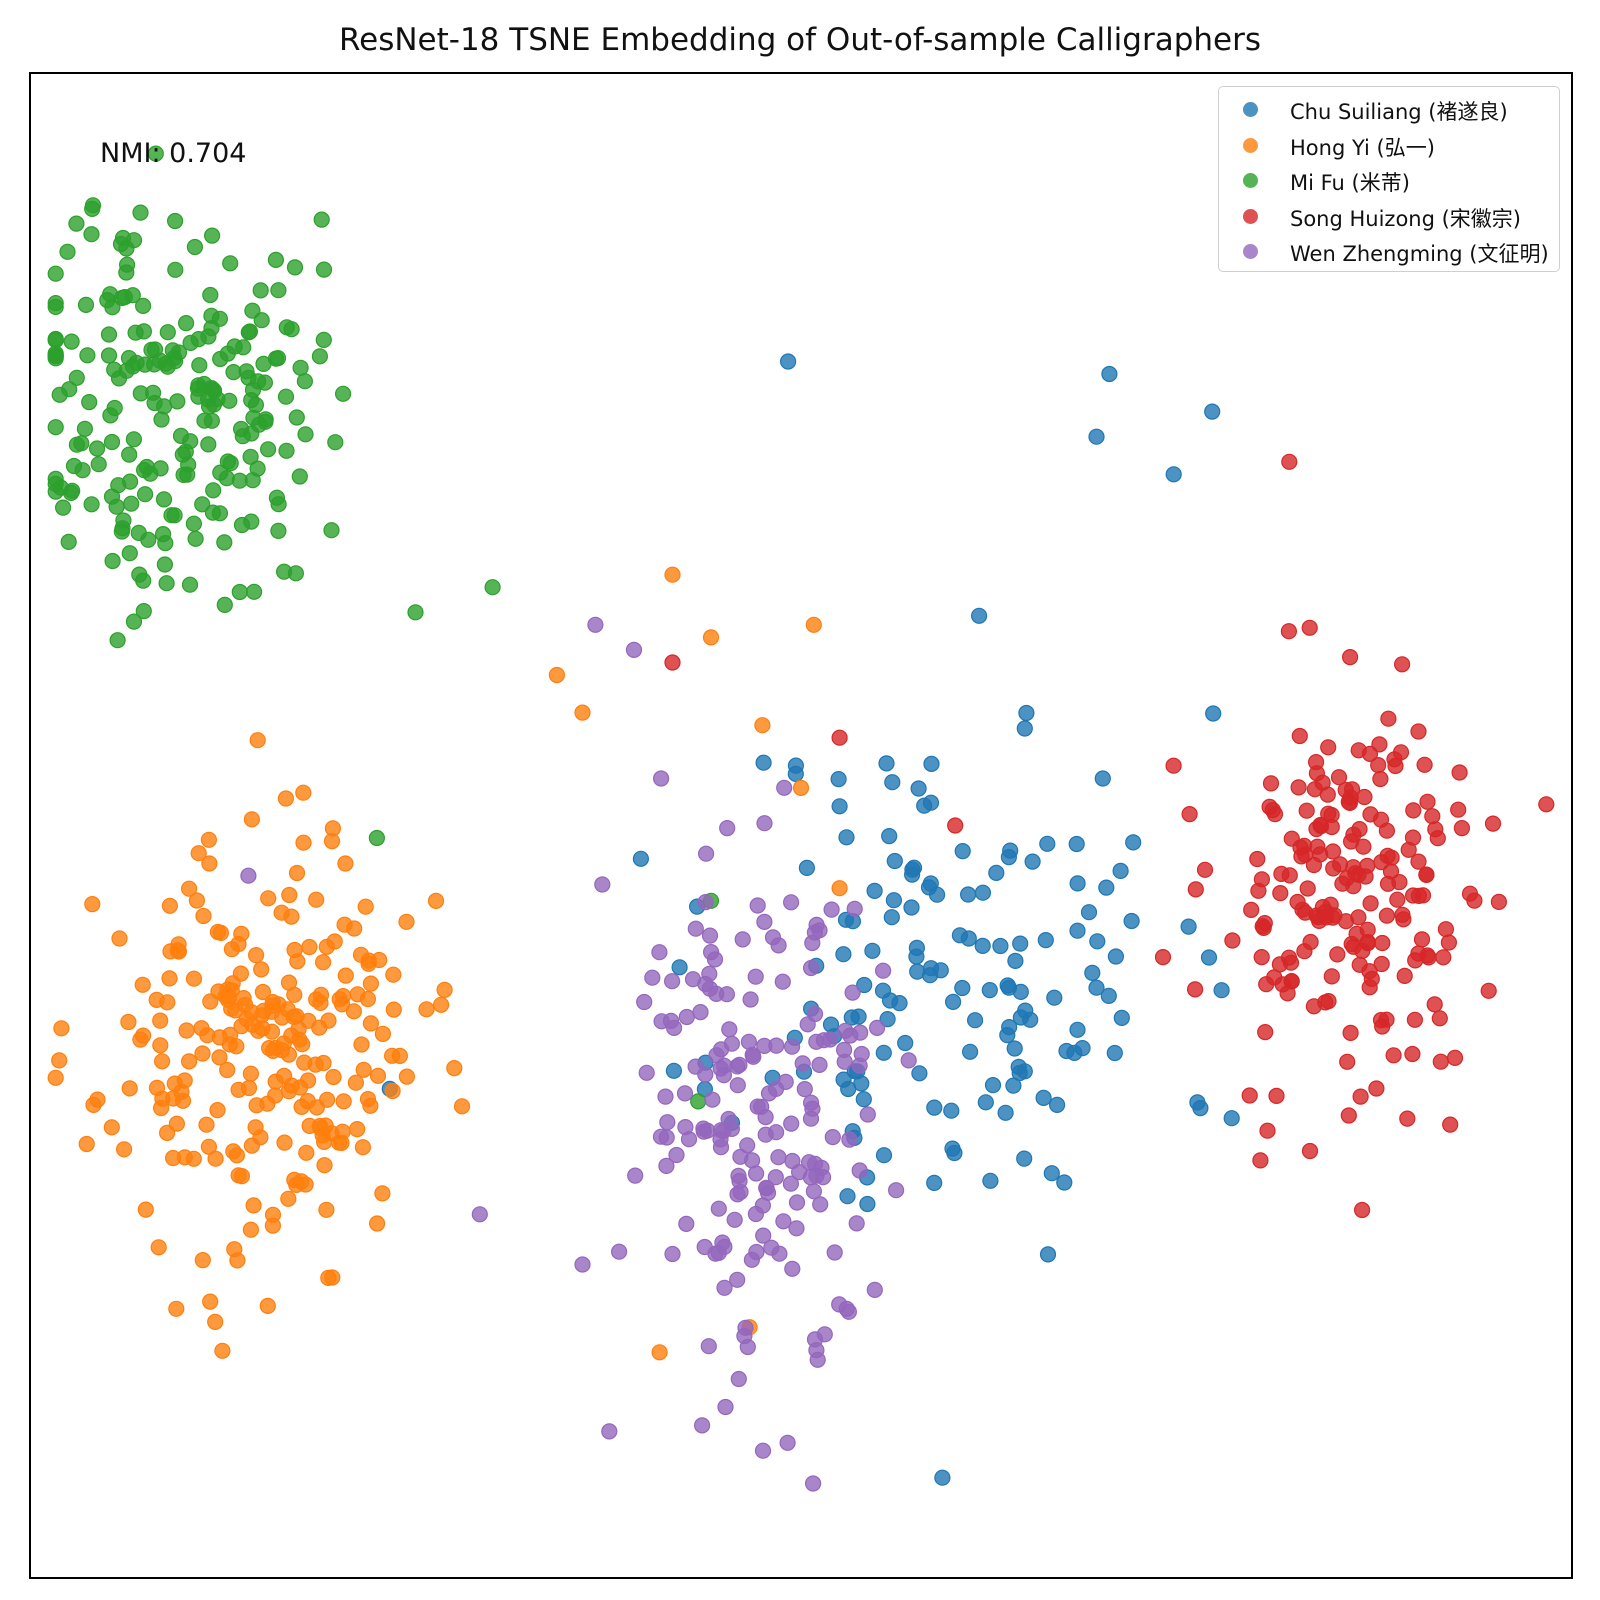 This screenshot has width=1600, height=1600. Describe the element at coordinates (1362, 147) in the screenshot. I see `legend-label: Hong Yi (弘一)` at that location.